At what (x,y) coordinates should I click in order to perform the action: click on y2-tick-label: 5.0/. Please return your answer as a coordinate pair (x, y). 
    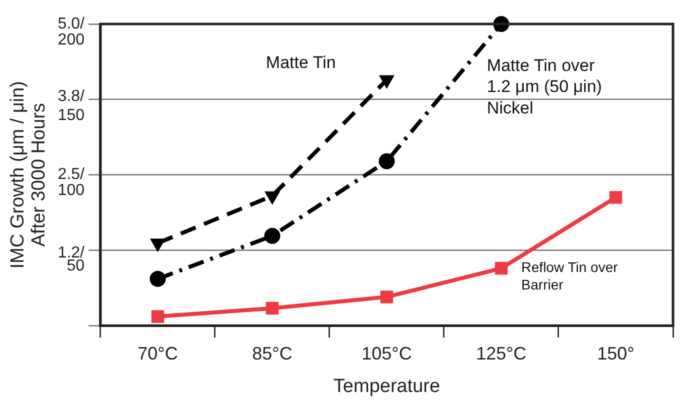
    Looking at the image, I should click on (72, 23).